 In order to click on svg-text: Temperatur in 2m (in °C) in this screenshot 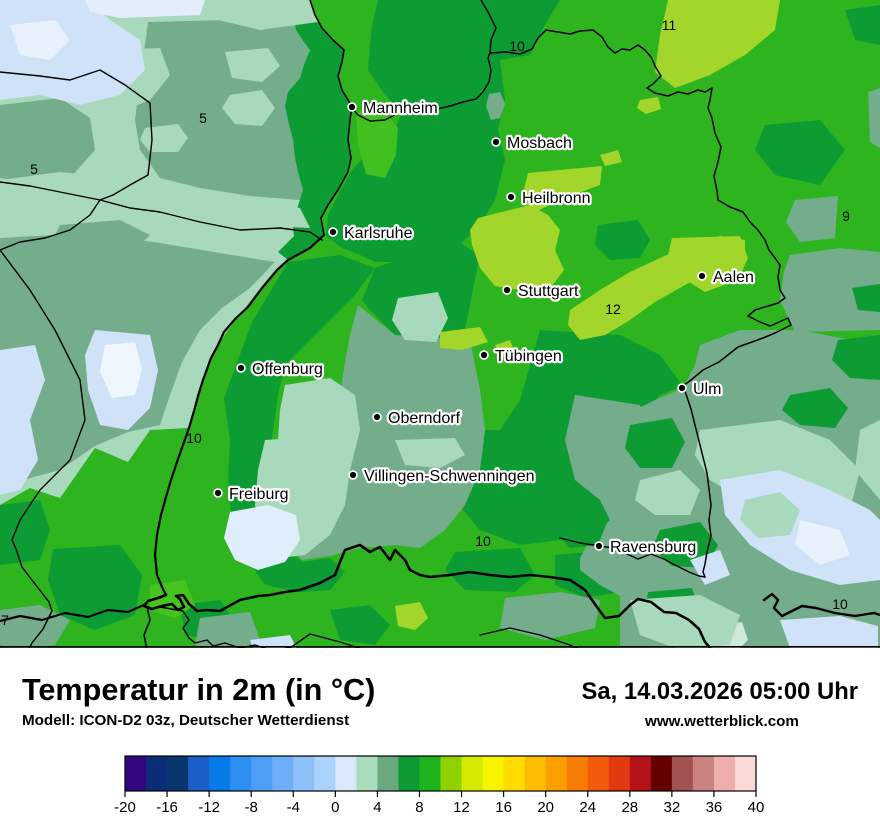, I will do `click(198, 690)`.